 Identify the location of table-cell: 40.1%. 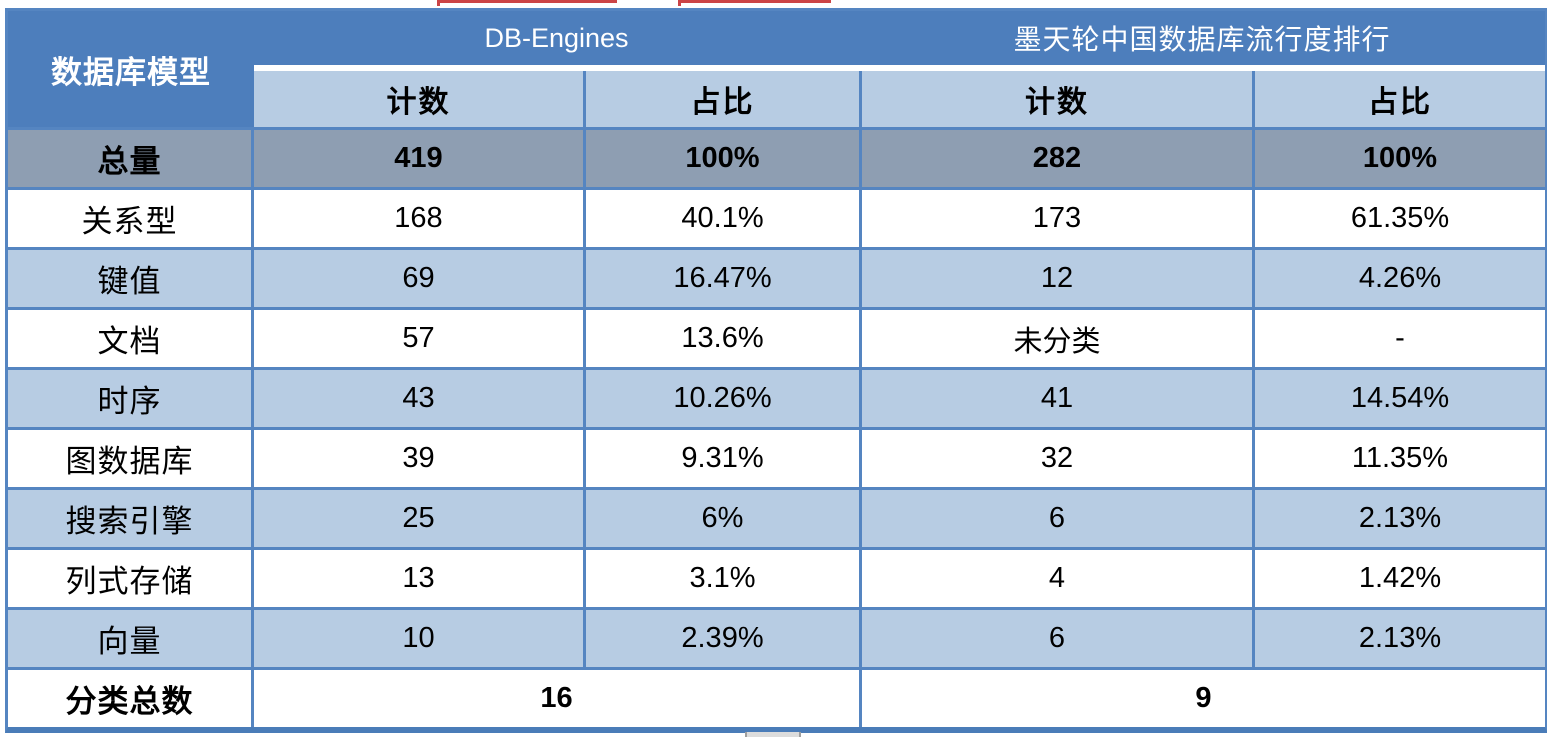
(722, 218).